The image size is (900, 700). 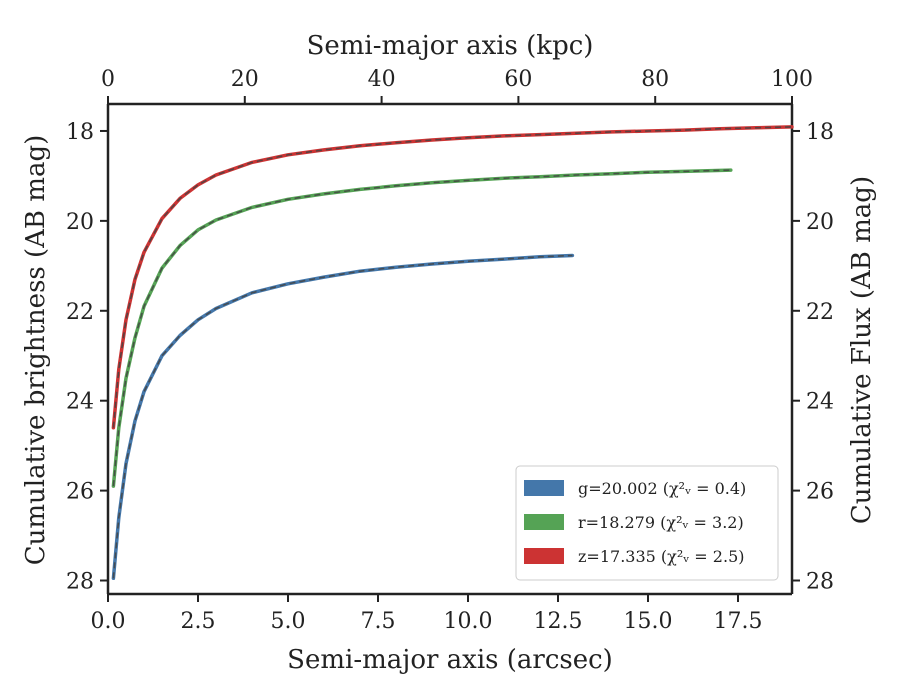 What do you see at coordinates (661, 556) in the screenshot?
I see `legend-label-3: z=17.335 (χ²ᵥ = 2.5)` at bounding box center [661, 556].